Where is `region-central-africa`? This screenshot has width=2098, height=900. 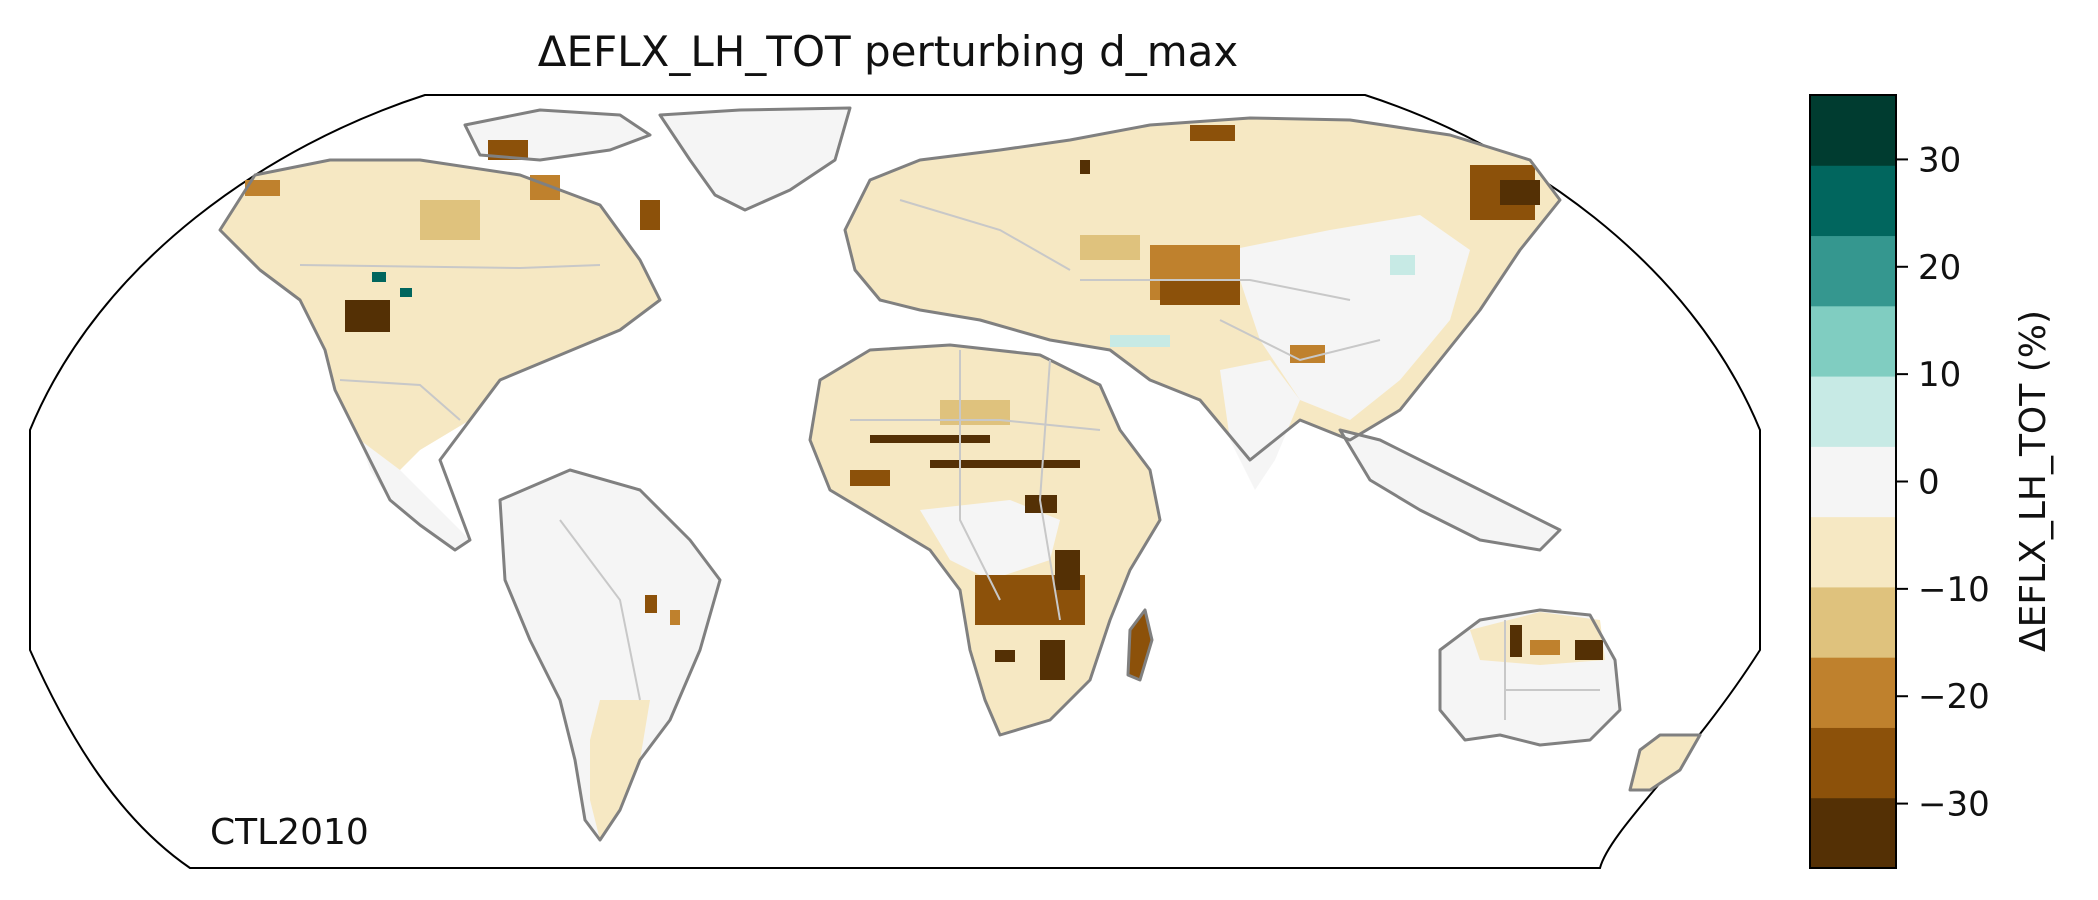 region-central-africa is located at coordinates (990, 540).